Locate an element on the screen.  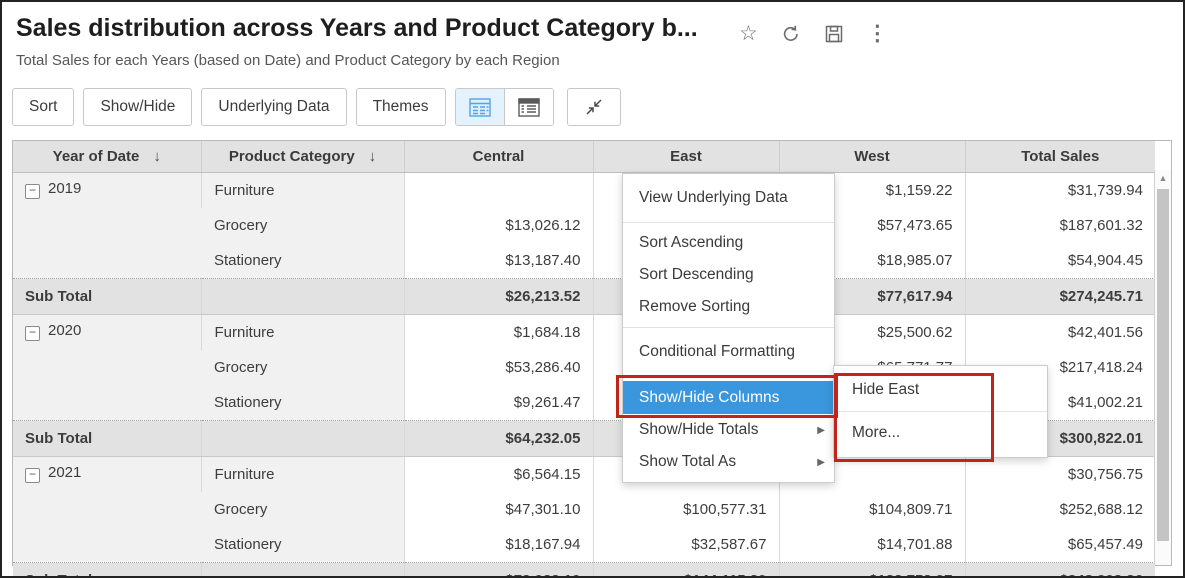
grid-table-icon is located at coordinates (479, 107).